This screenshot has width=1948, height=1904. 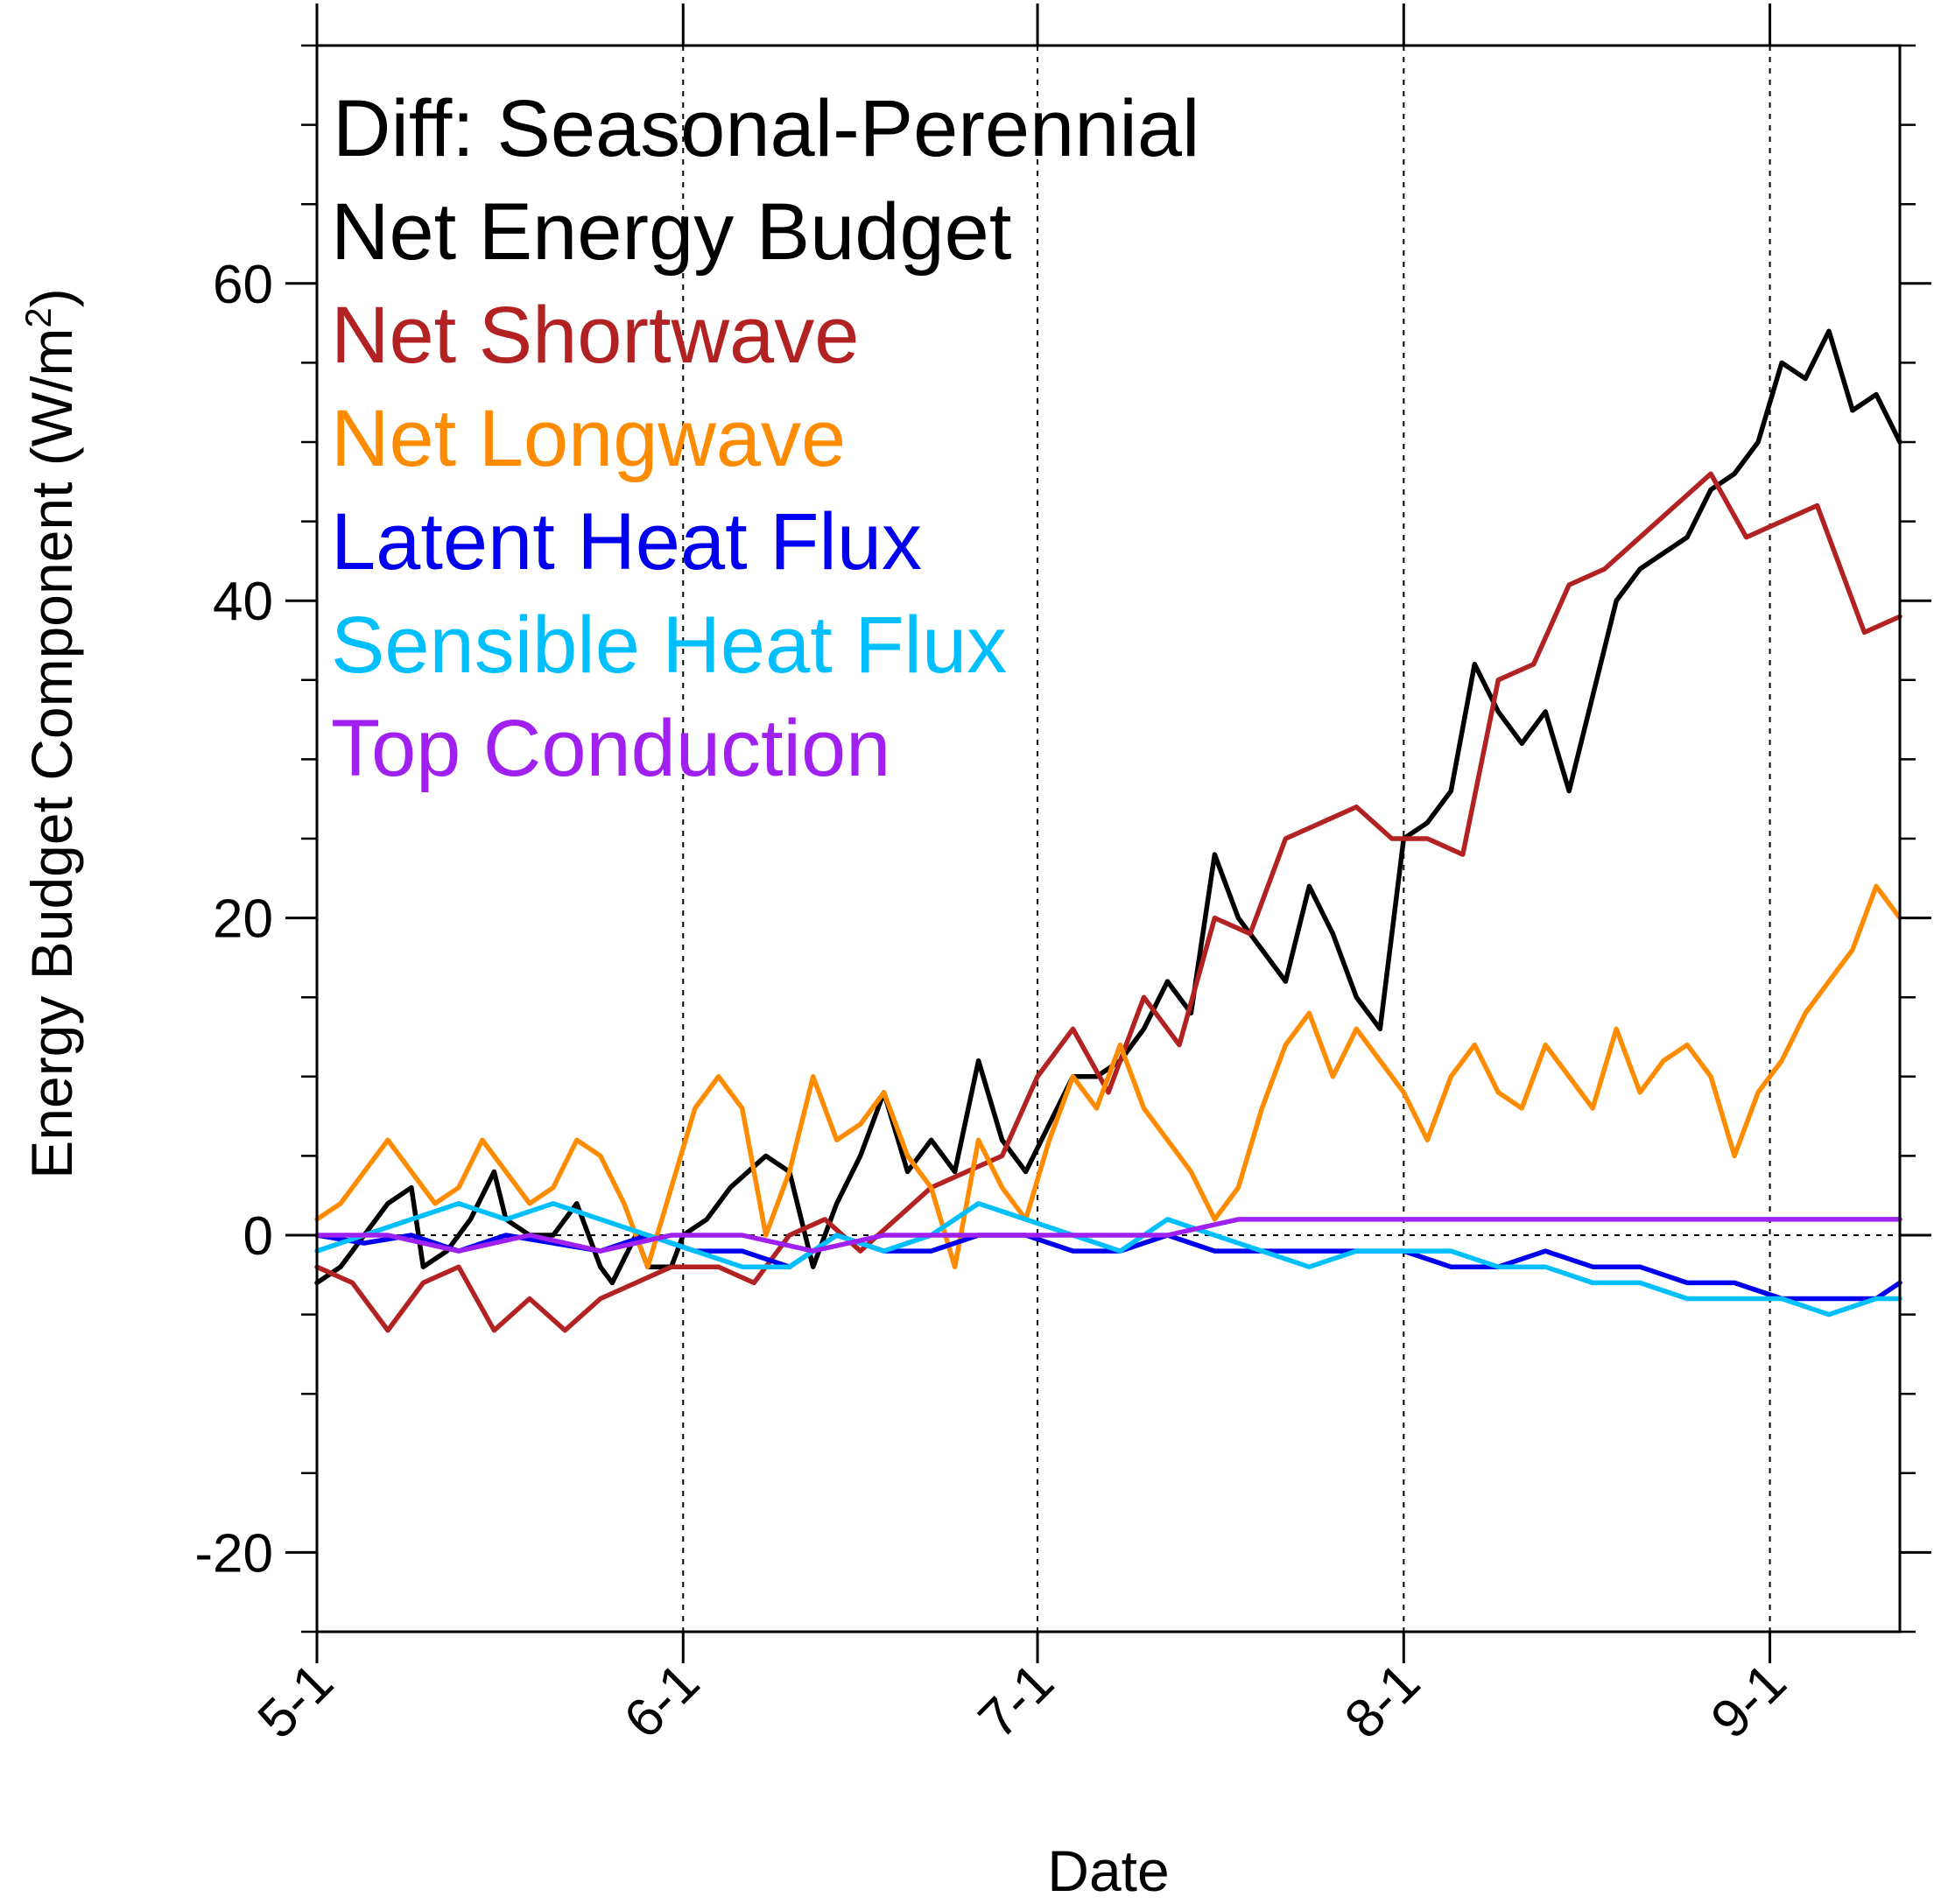 What do you see at coordinates (669, 645) in the screenshot?
I see `legend-entry: Sensible Heat Flux` at bounding box center [669, 645].